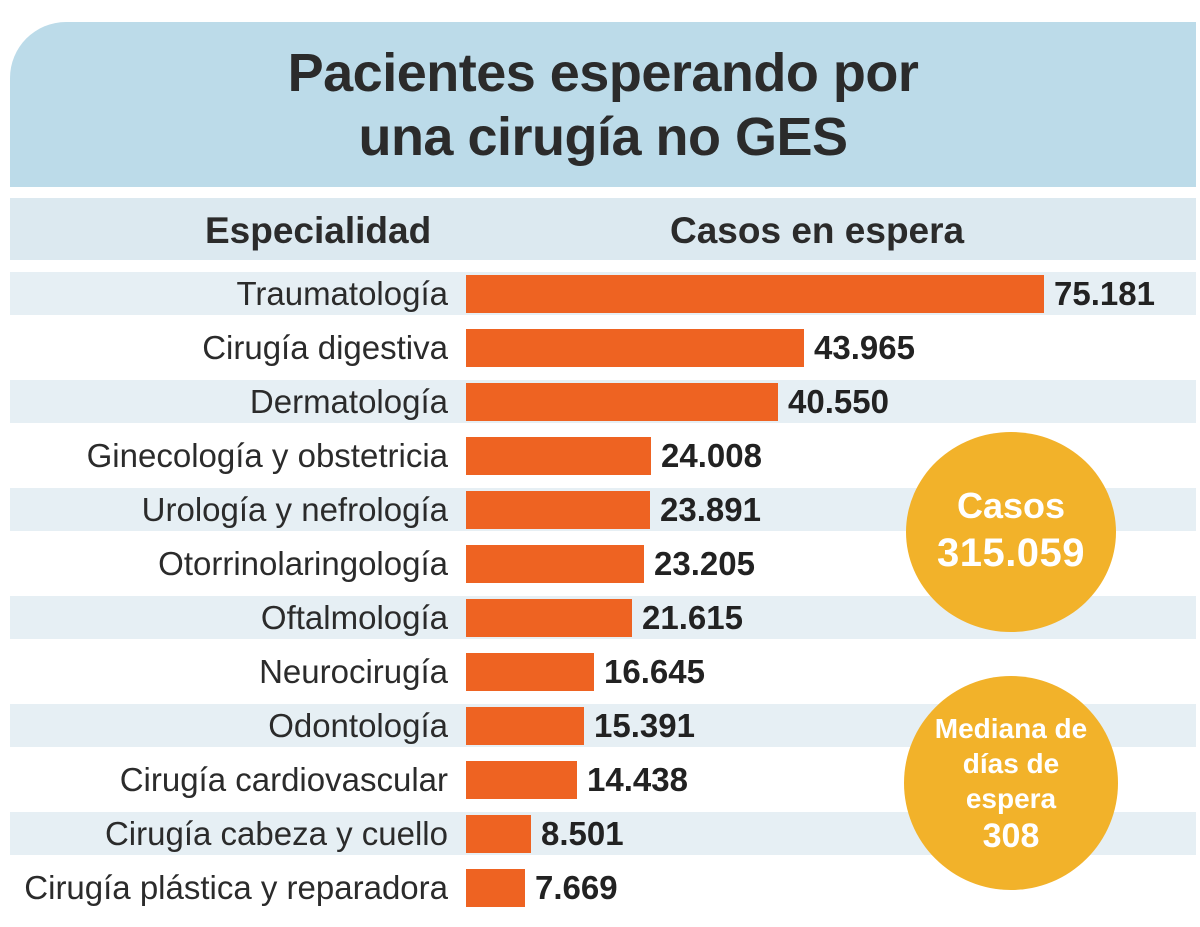 The image size is (1200, 927). I want to click on value-label: 75.181, so click(1104, 293).